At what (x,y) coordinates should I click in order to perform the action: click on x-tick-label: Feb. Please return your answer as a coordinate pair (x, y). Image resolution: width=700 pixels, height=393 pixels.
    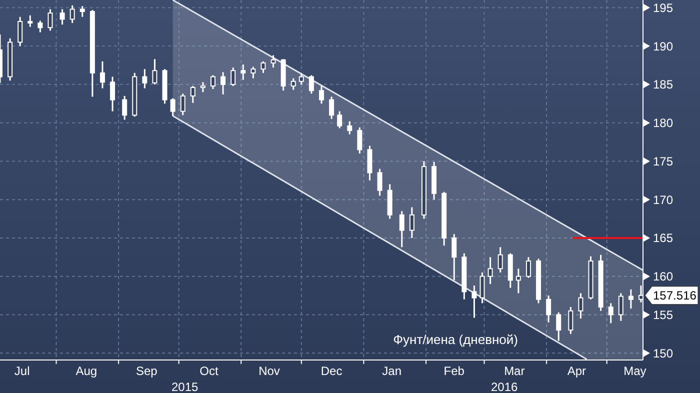
    Looking at the image, I should click on (454, 371).